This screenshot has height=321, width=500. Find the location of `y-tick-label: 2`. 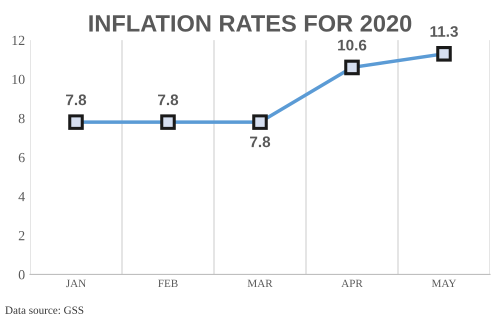

y-tick-label: 2 is located at coordinates (21, 235).